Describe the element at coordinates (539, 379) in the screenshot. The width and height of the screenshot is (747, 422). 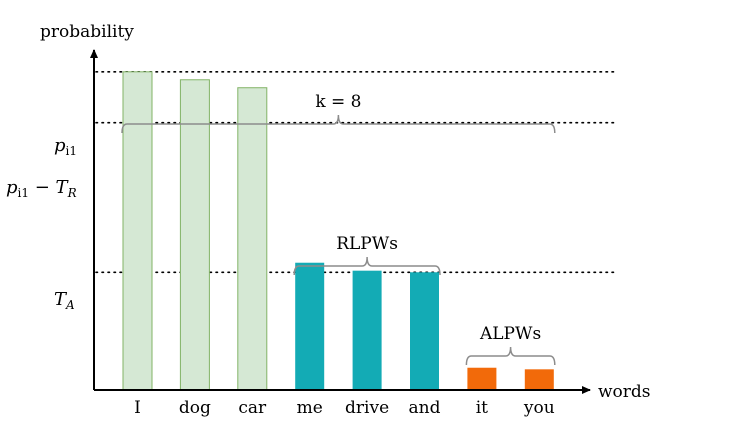
I see `bar-you` at that location.